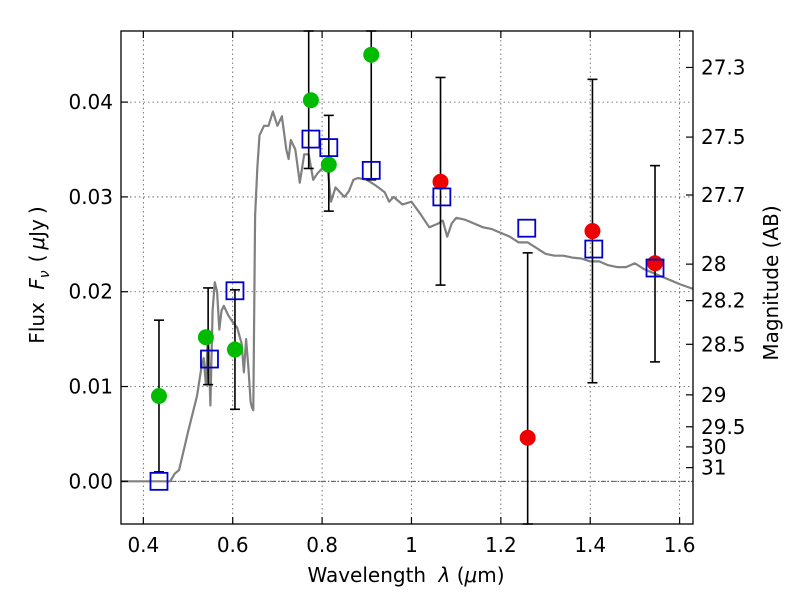  What do you see at coordinates (713, 447) in the screenshot?
I see `magnitude-tick-label-8: 30` at bounding box center [713, 447].